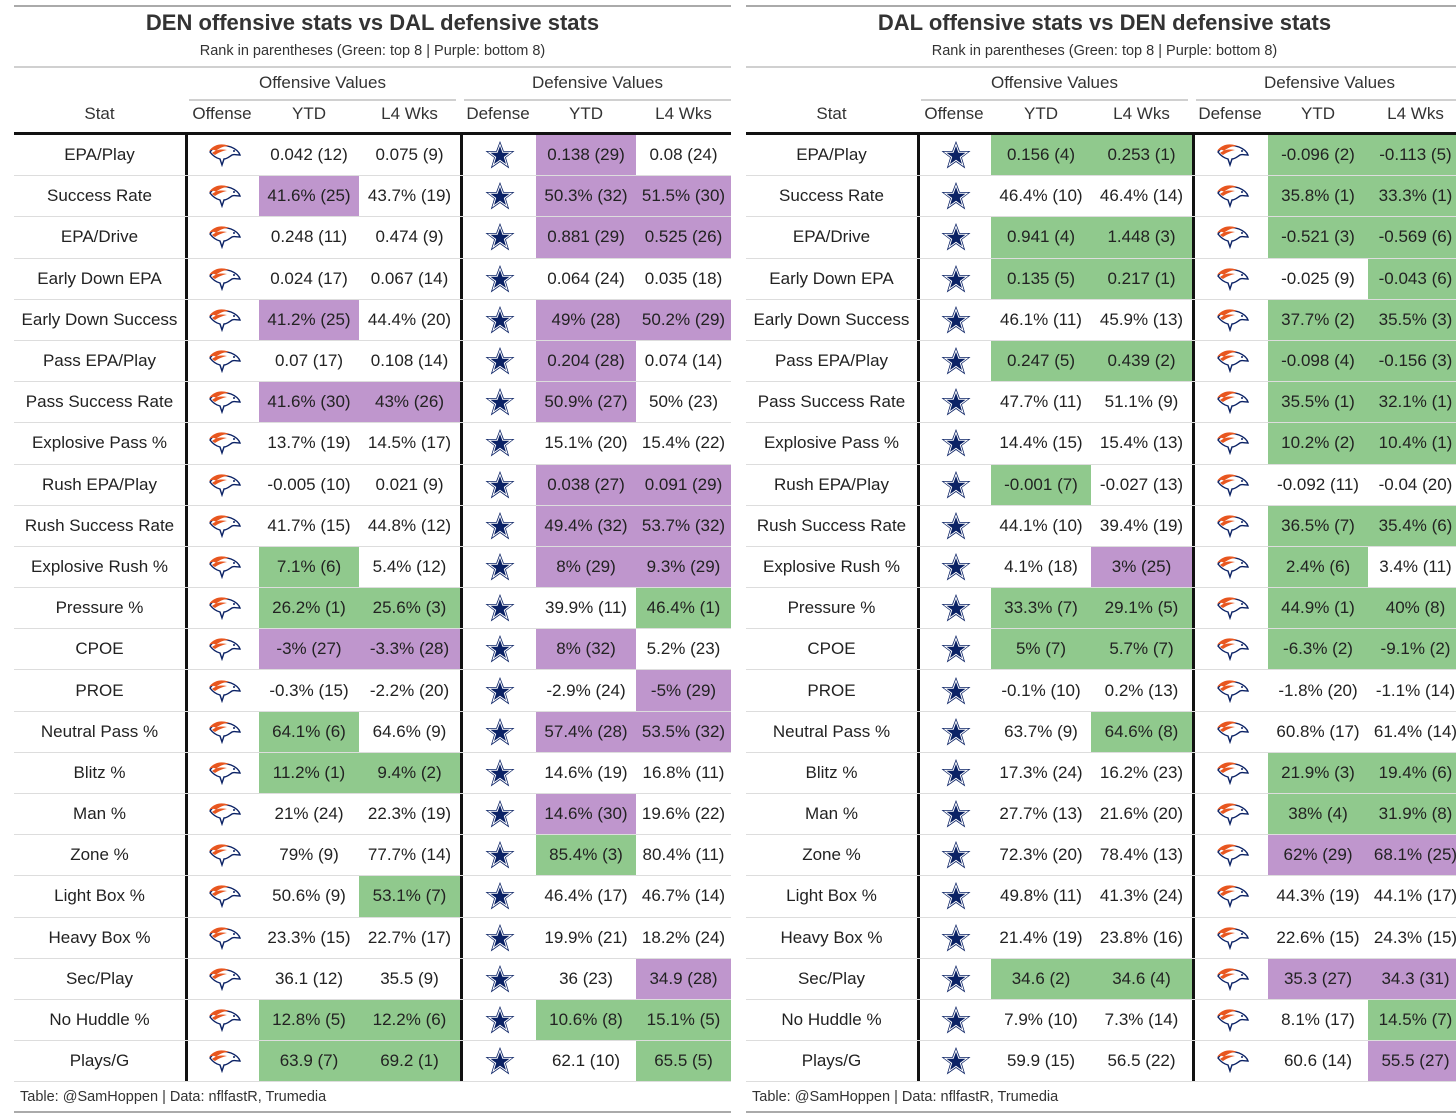  I want to click on stat-name: Pressure %, so click(831, 608).